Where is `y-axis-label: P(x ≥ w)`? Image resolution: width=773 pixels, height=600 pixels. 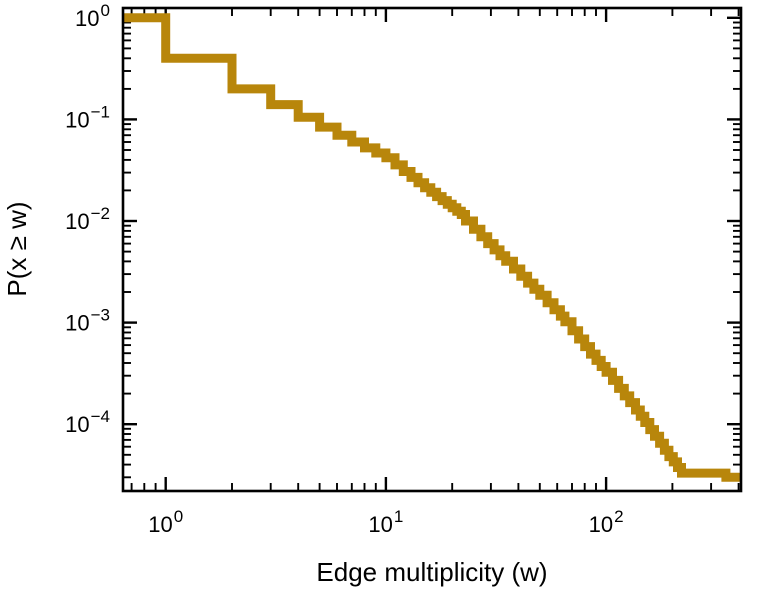 y-axis-label: P(x ≥ w) is located at coordinates (17, 248).